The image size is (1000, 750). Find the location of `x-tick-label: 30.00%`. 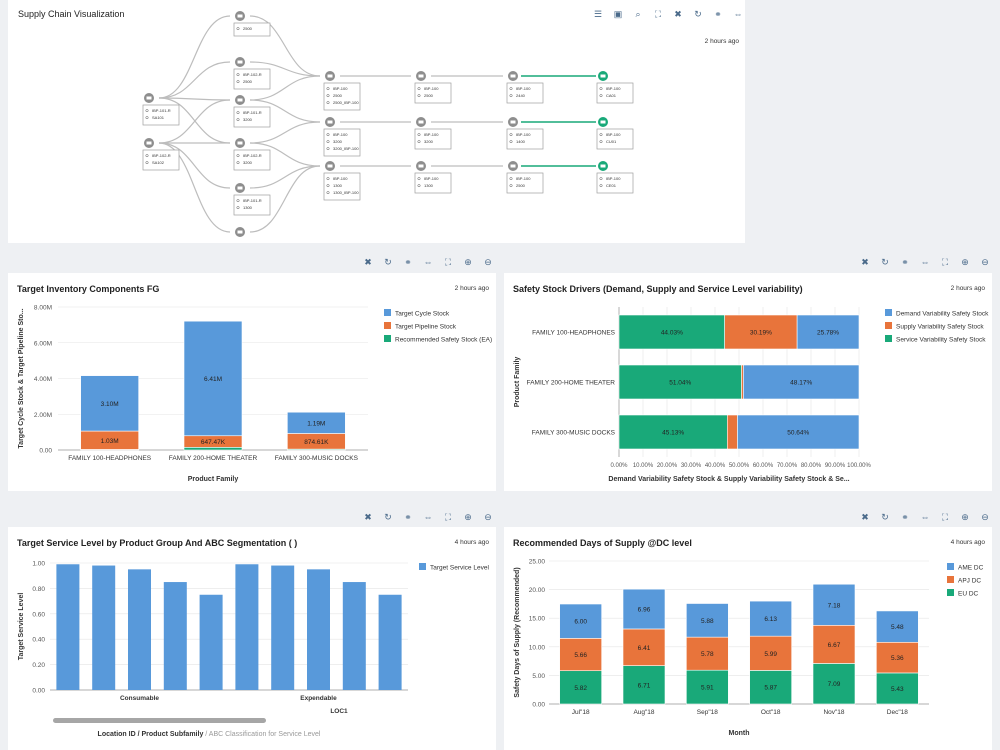

x-tick-label: 30.00% is located at coordinates (691, 466).